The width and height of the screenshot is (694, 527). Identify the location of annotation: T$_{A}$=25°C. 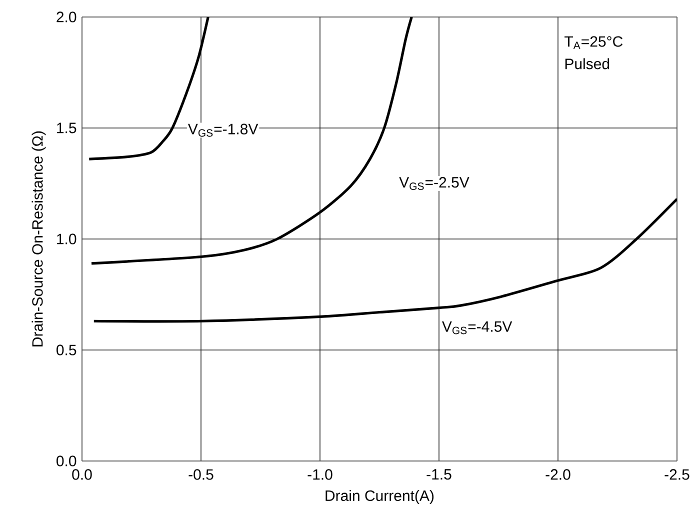
(593, 42).